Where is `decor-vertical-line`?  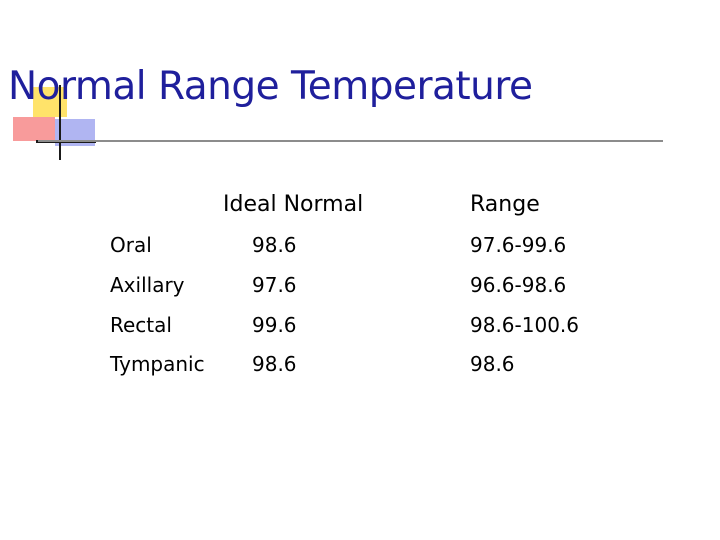 decor-vertical-line is located at coordinates (60, 122).